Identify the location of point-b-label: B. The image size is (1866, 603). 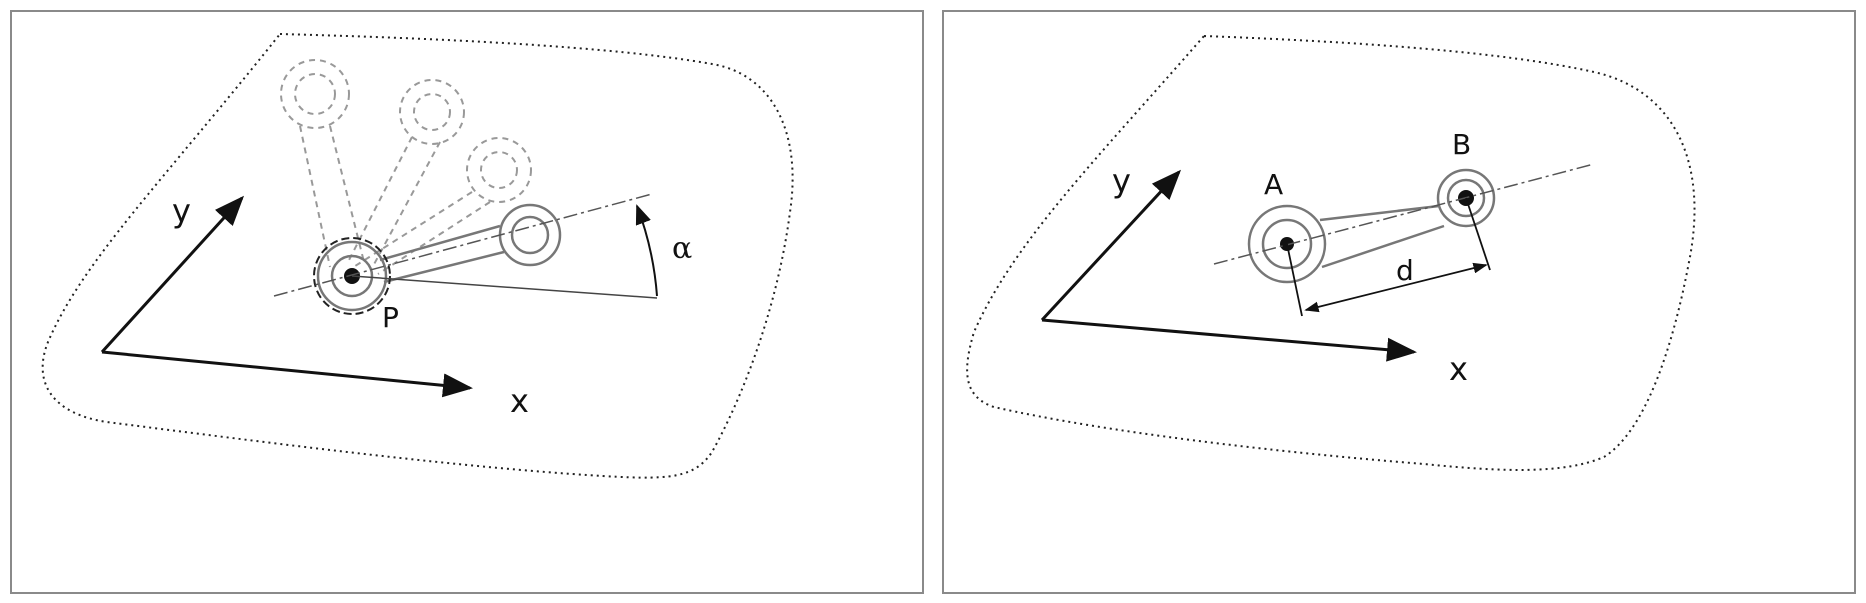
(1461, 144).